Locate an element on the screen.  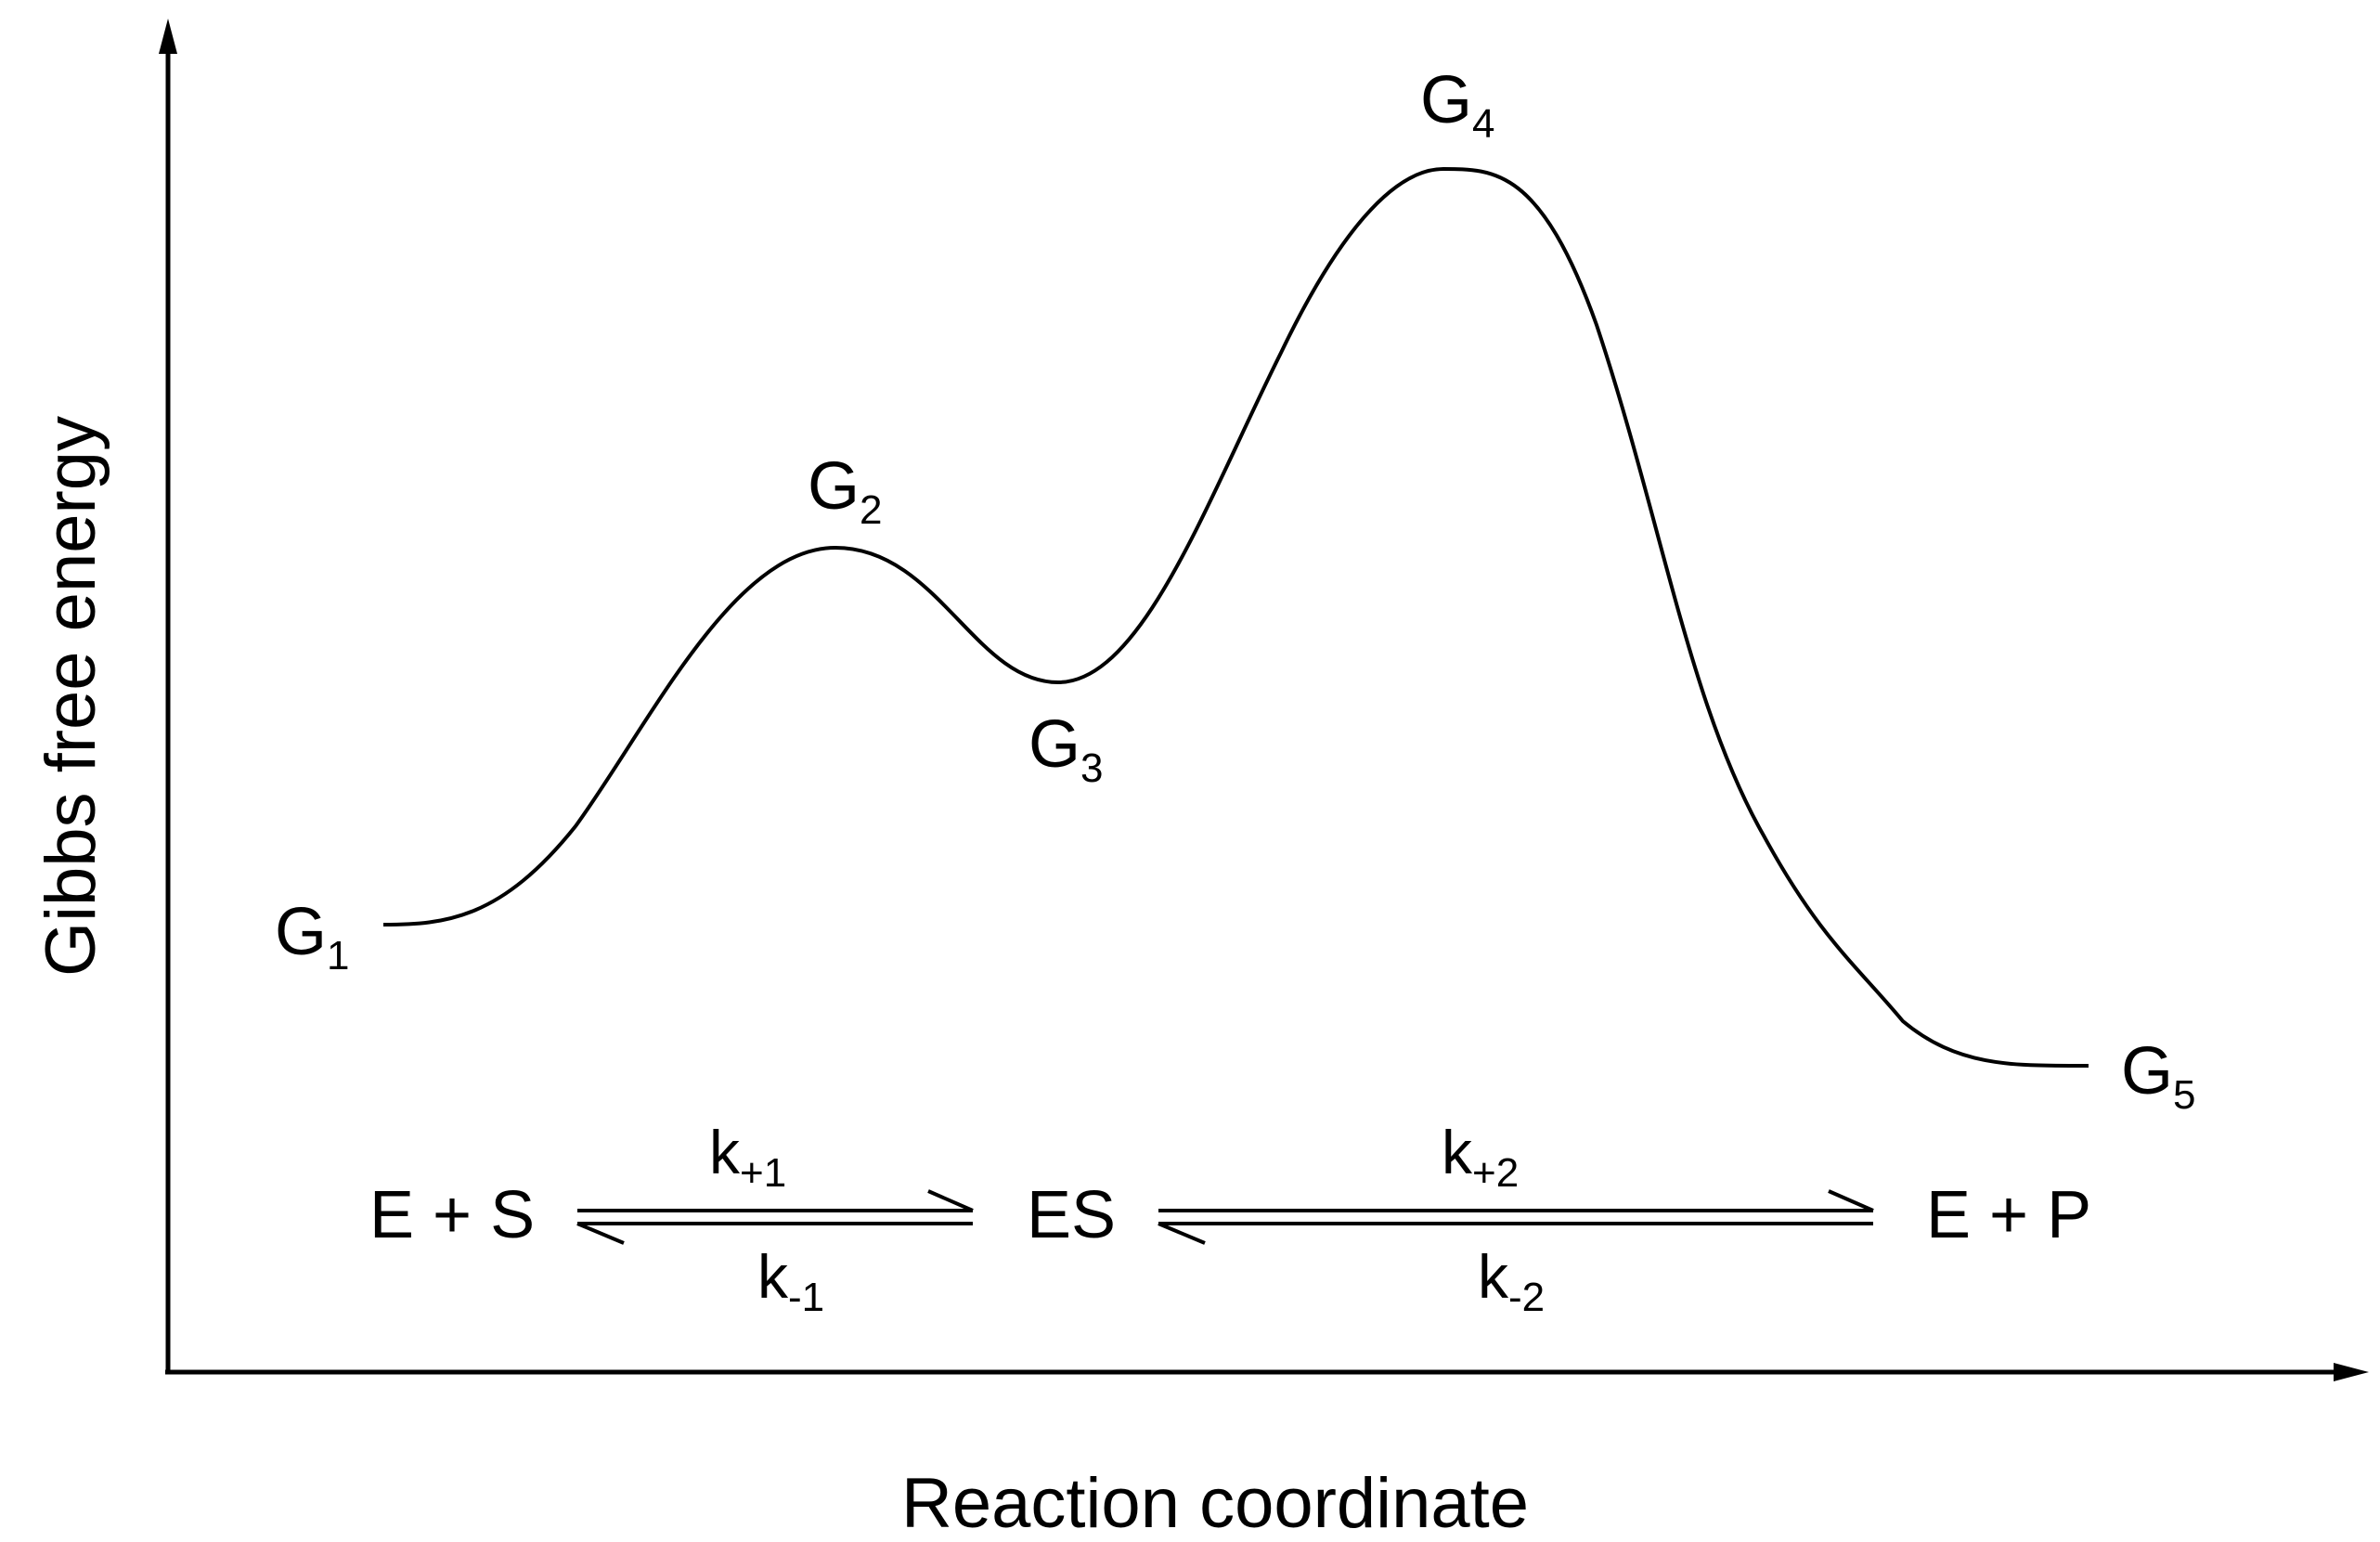
x-axis-arrowhead is located at coordinates (2351, 1372).